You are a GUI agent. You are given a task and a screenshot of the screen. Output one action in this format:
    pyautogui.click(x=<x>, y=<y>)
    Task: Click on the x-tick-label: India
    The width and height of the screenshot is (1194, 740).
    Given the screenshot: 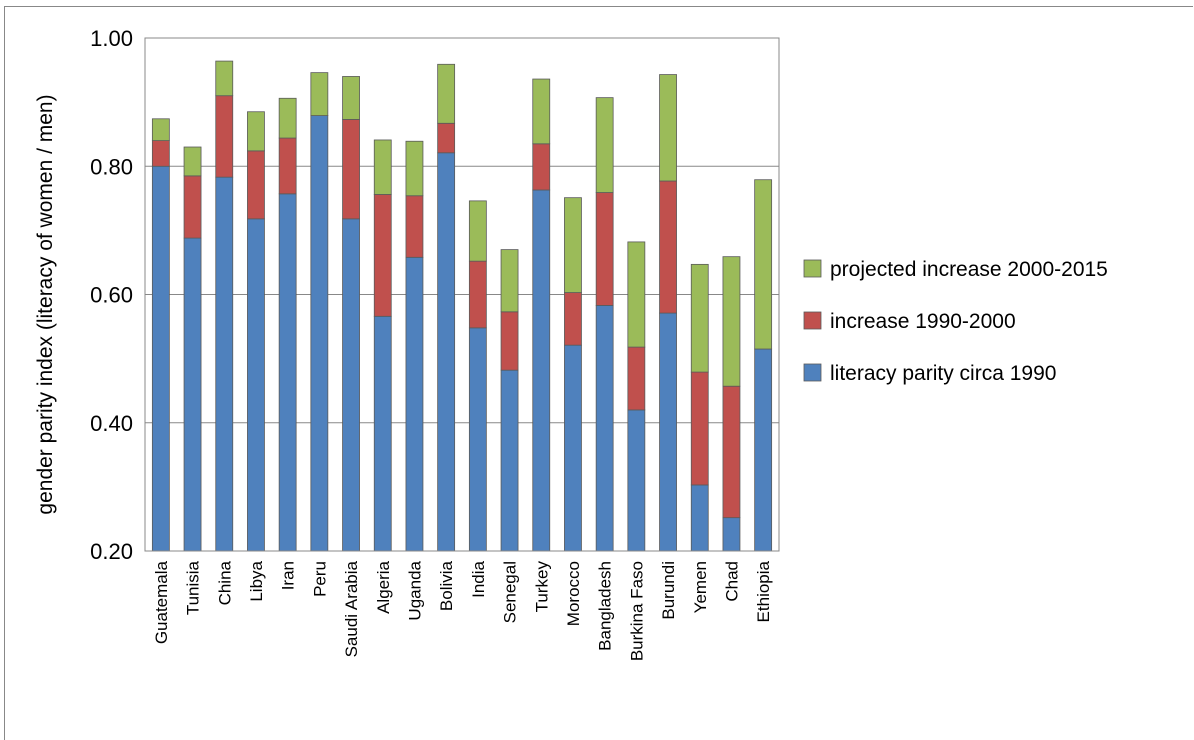 What is the action you would take?
    pyautogui.click(x=478, y=578)
    